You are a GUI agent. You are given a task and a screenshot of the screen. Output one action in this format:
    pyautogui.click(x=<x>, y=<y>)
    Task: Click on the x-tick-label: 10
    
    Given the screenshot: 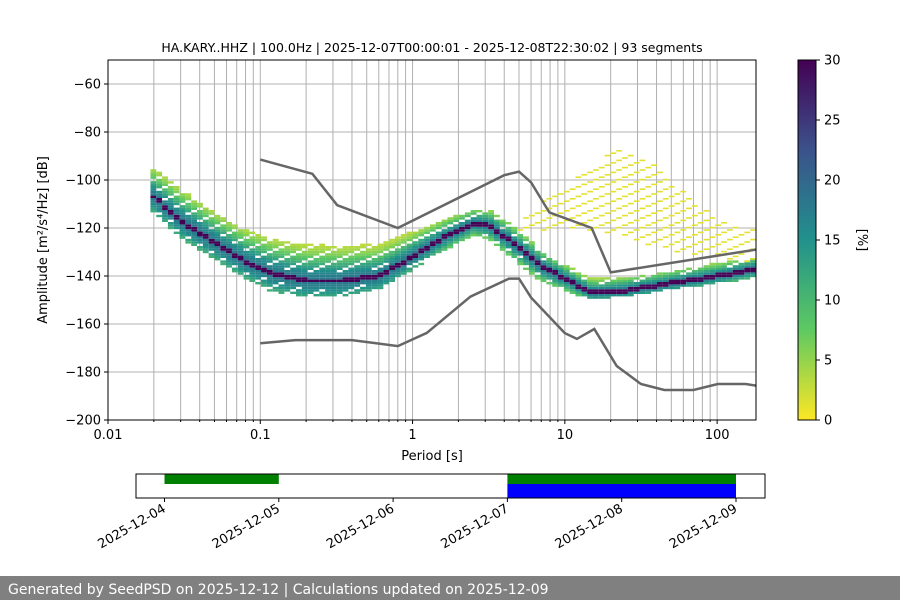 What is the action you would take?
    pyautogui.click(x=565, y=435)
    